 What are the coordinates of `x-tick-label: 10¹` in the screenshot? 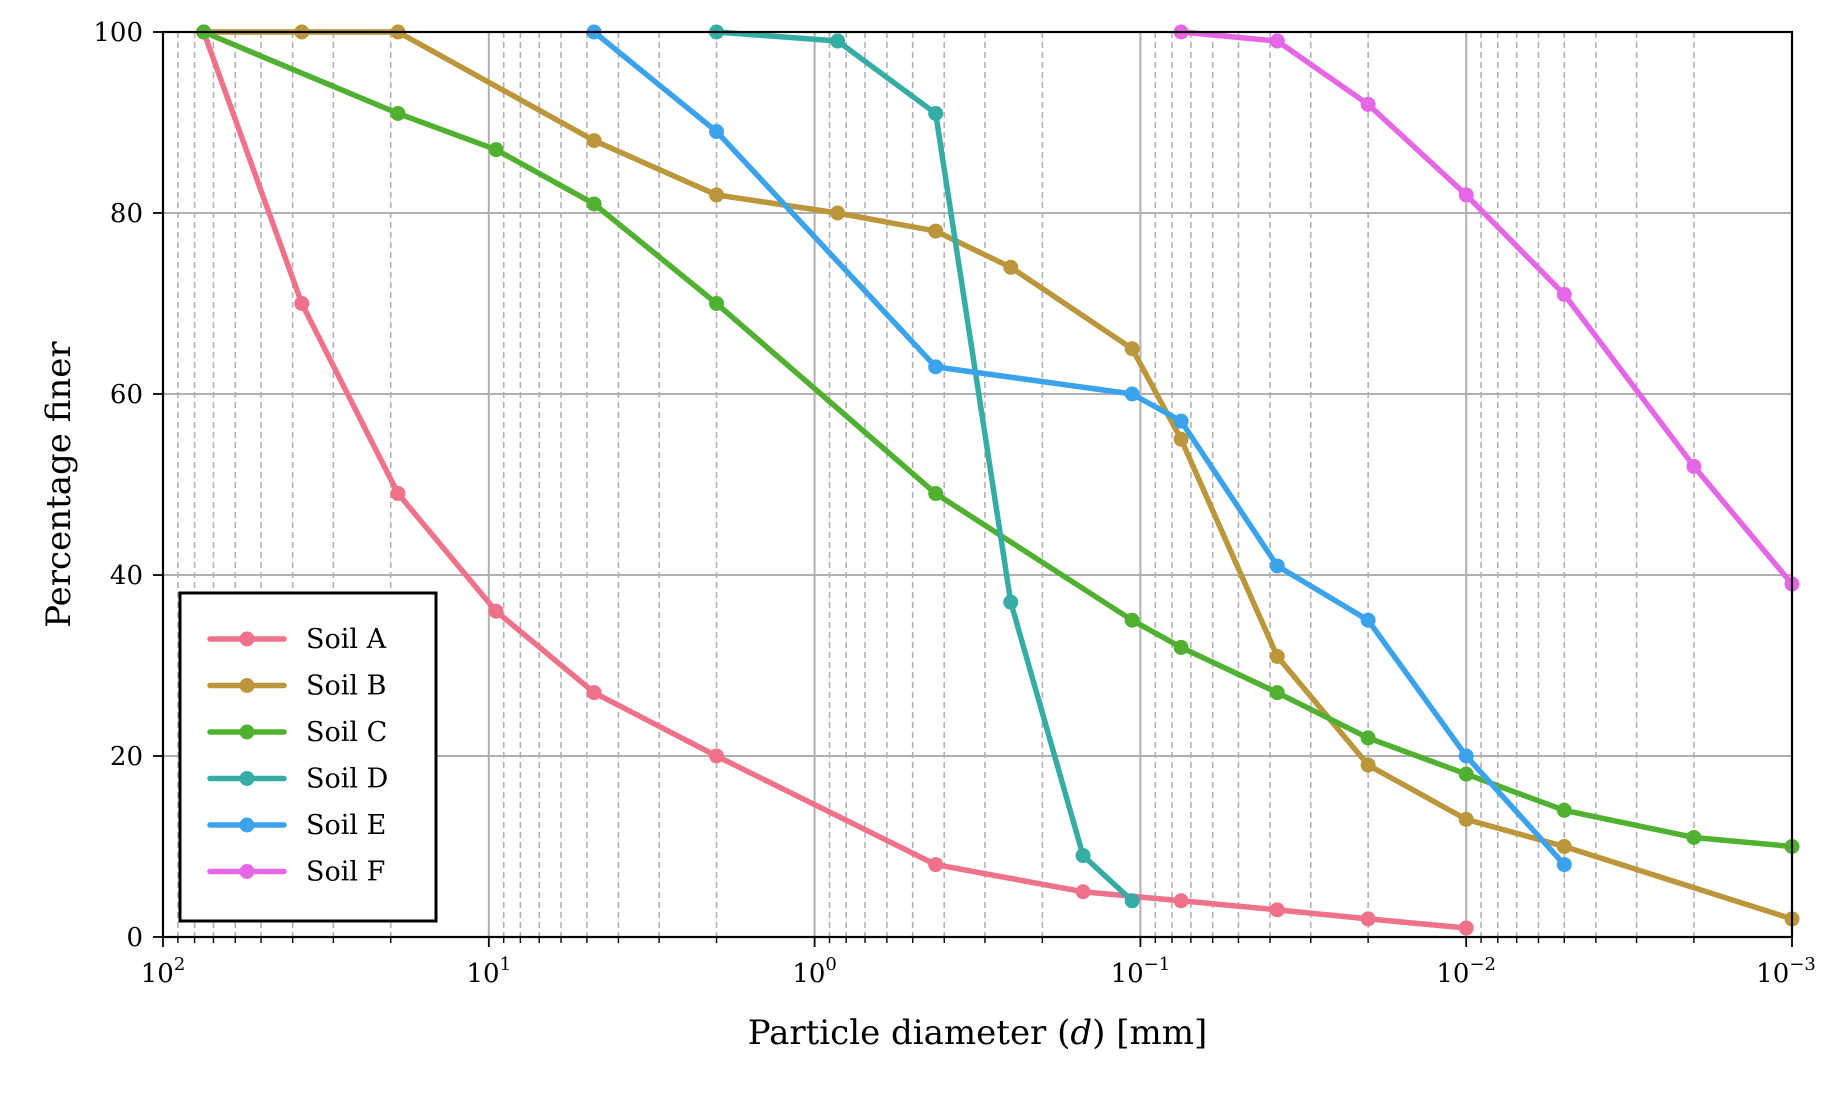 It's located at (489, 971).